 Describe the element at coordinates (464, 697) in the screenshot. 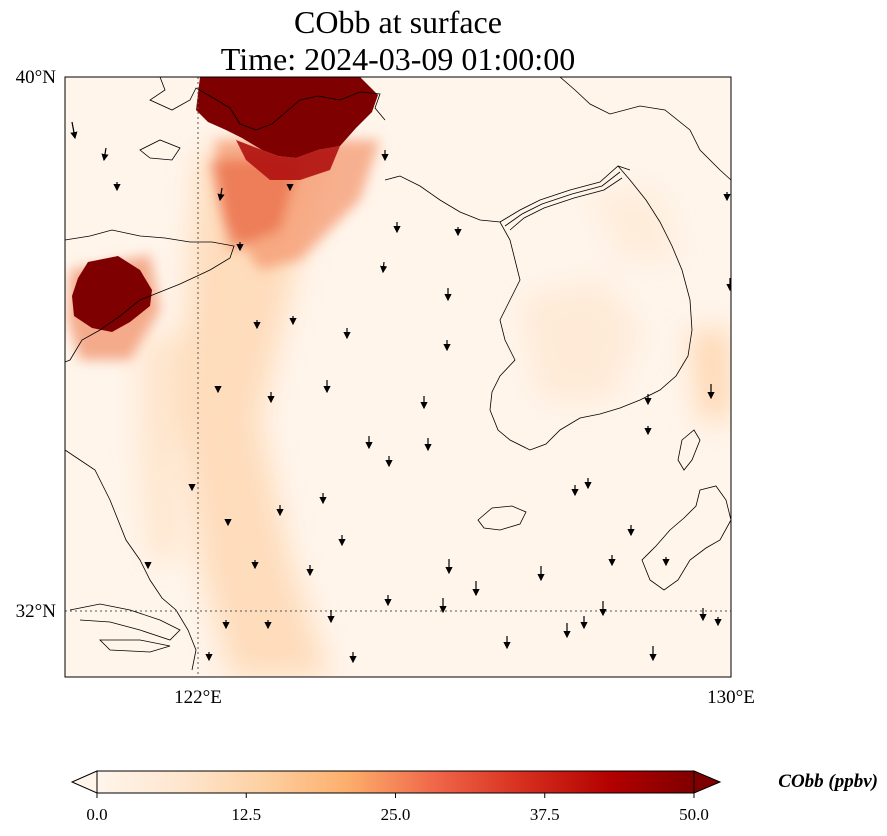

I see `longitude-labels: 122°E 130°E` at that location.